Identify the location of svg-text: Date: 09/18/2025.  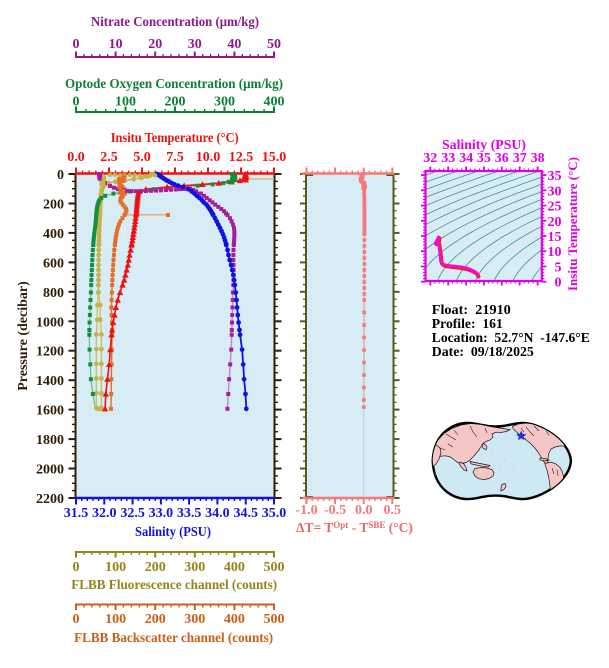
(483, 352).